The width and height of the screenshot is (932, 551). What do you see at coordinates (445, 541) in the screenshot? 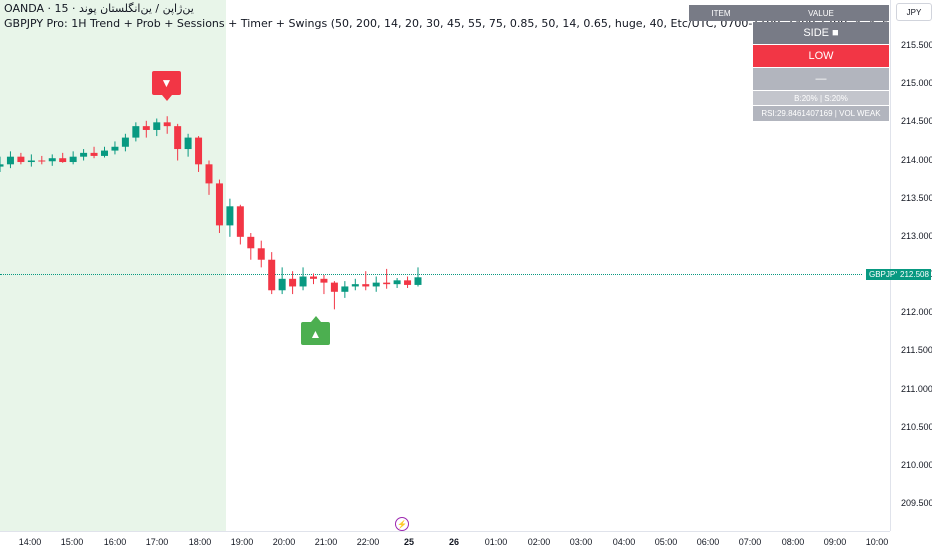
I see `time-axis` at bounding box center [445, 541].